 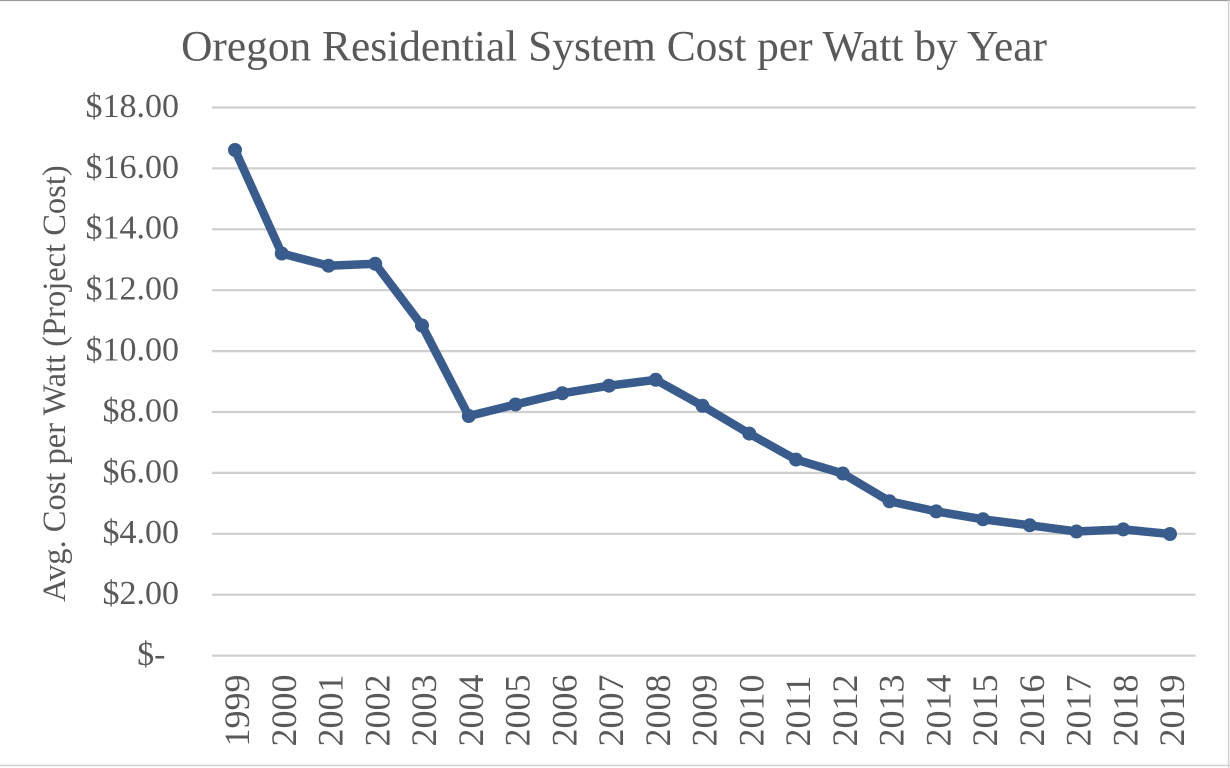 I want to click on svg-text: $6.00, so click(x=141, y=471).